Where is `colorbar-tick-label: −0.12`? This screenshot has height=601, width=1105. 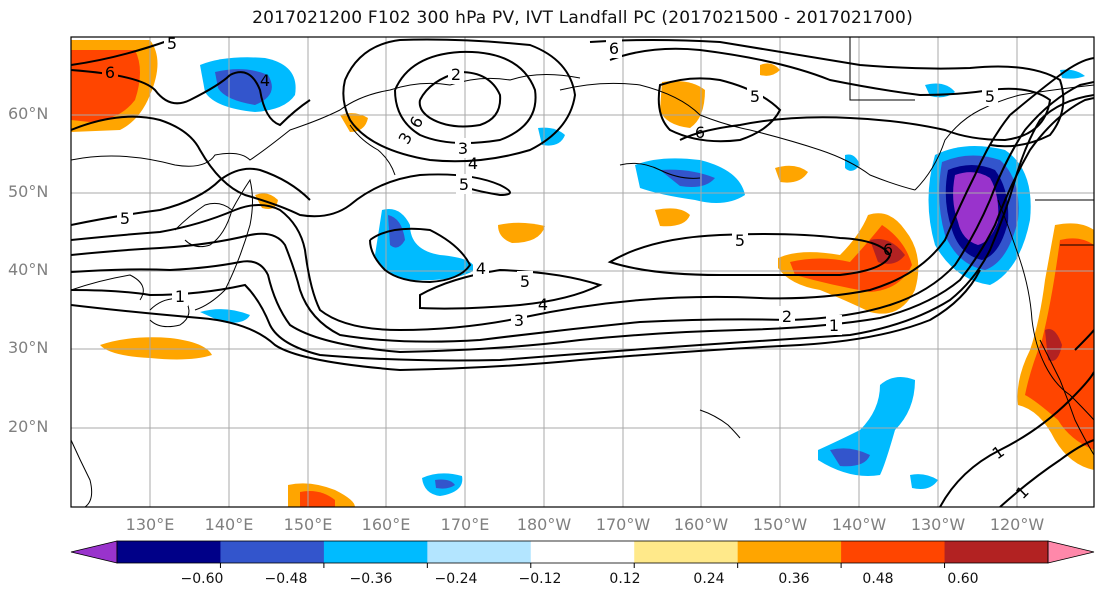 colorbar-tick-label: −0.12 is located at coordinates (540, 579).